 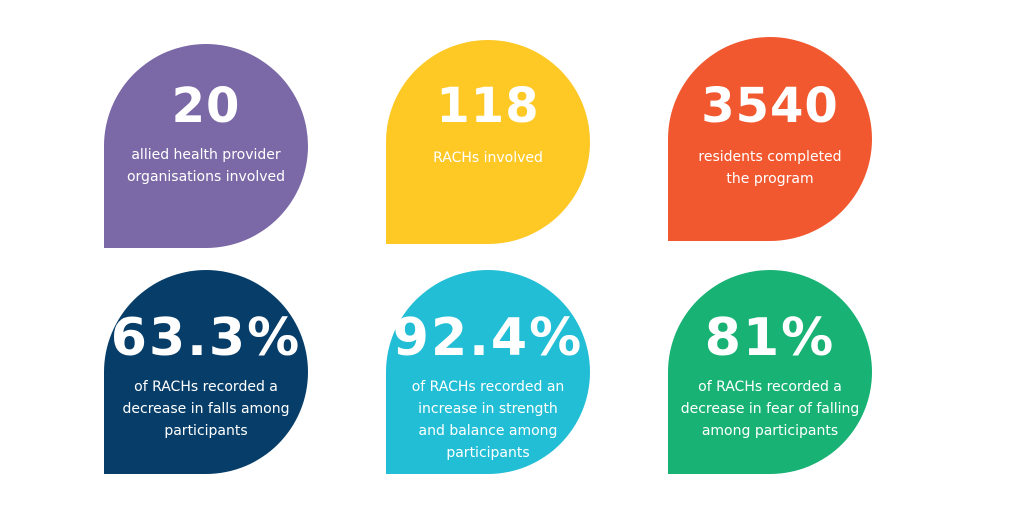 I want to click on stat-value: 81%, so click(x=770, y=338).